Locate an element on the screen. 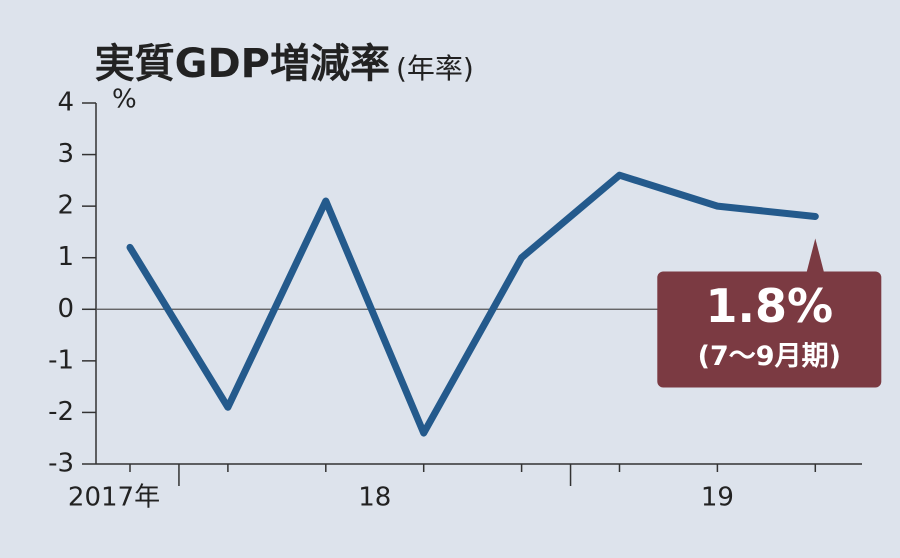 The height and width of the screenshot is (558, 900). annotation-text: (7〜9月期) is located at coordinates (769, 356).